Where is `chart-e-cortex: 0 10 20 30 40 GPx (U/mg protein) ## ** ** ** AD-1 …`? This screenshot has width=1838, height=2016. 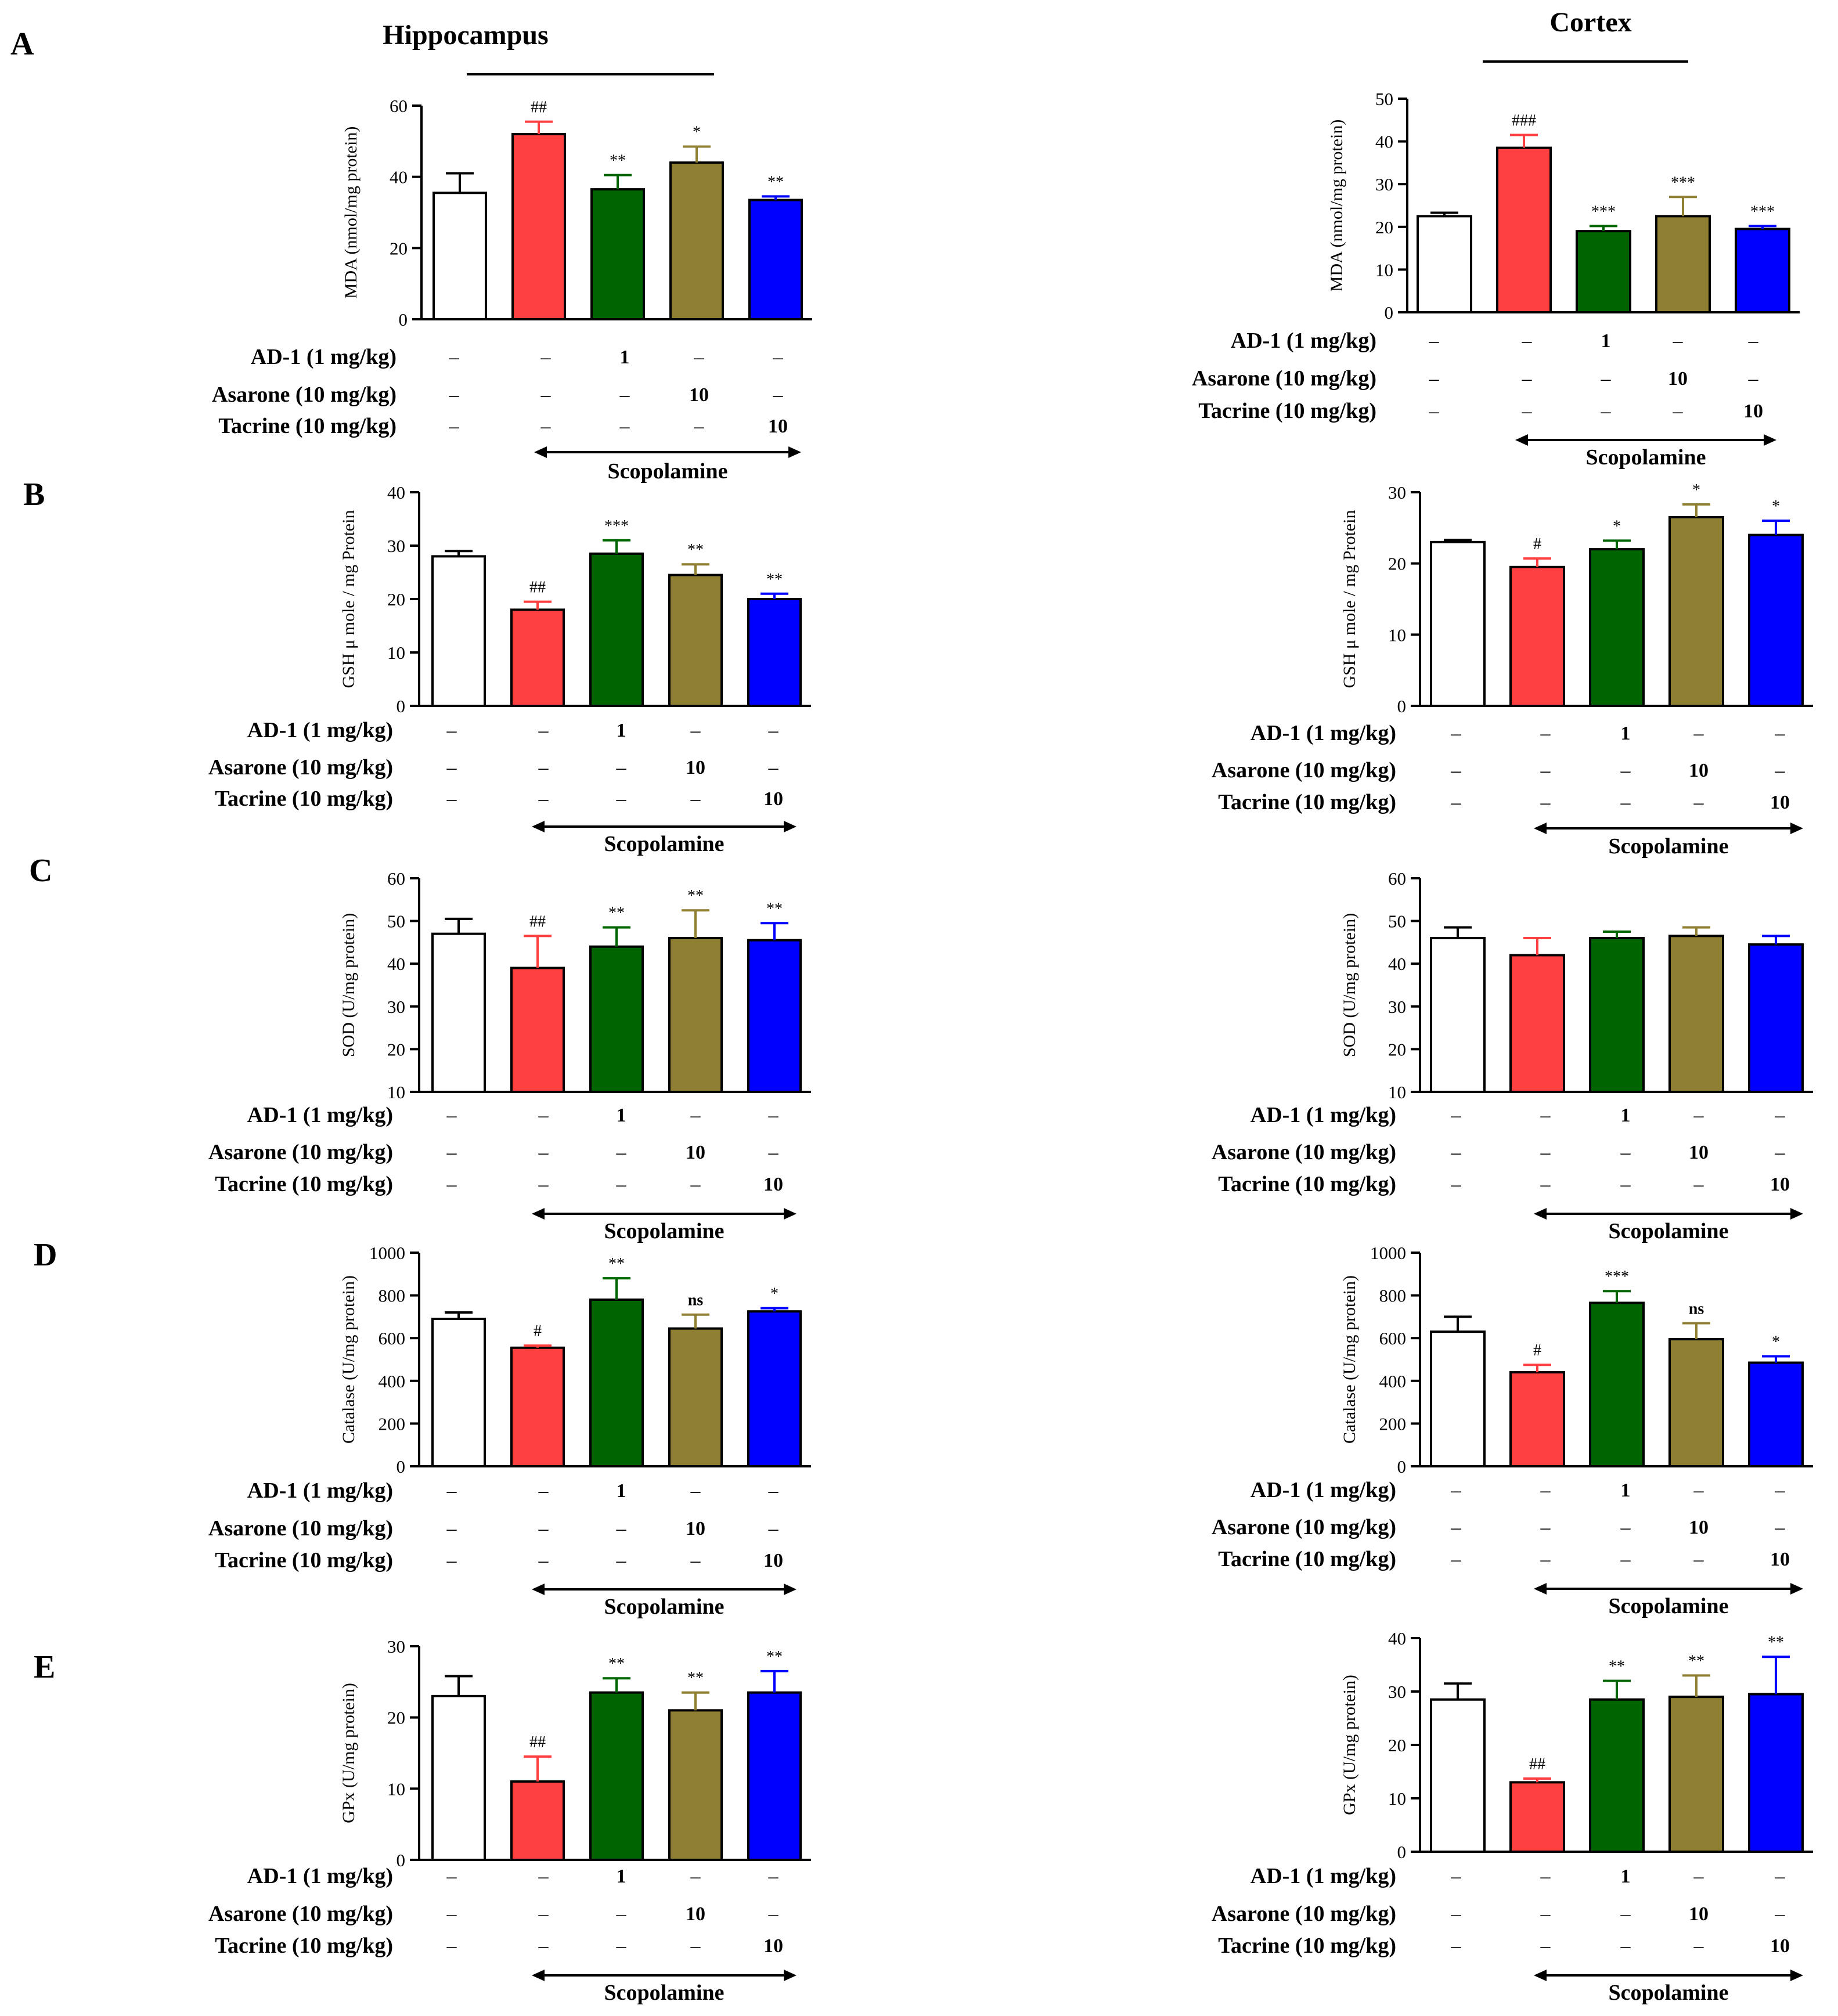 chart-e-cortex: 0 10 20 30 40 GPx (U/mg protein) ## ** ** ** AD-1 … is located at coordinates (1512, 1817).